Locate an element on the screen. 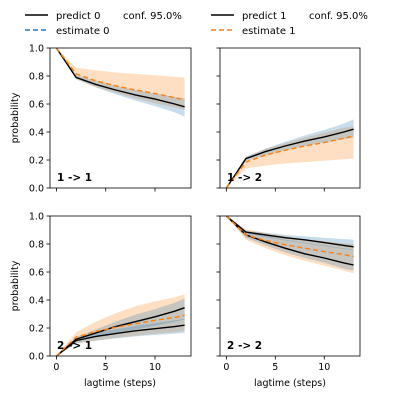  legend-predict0-label: predict 0 is located at coordinates (78, 16).